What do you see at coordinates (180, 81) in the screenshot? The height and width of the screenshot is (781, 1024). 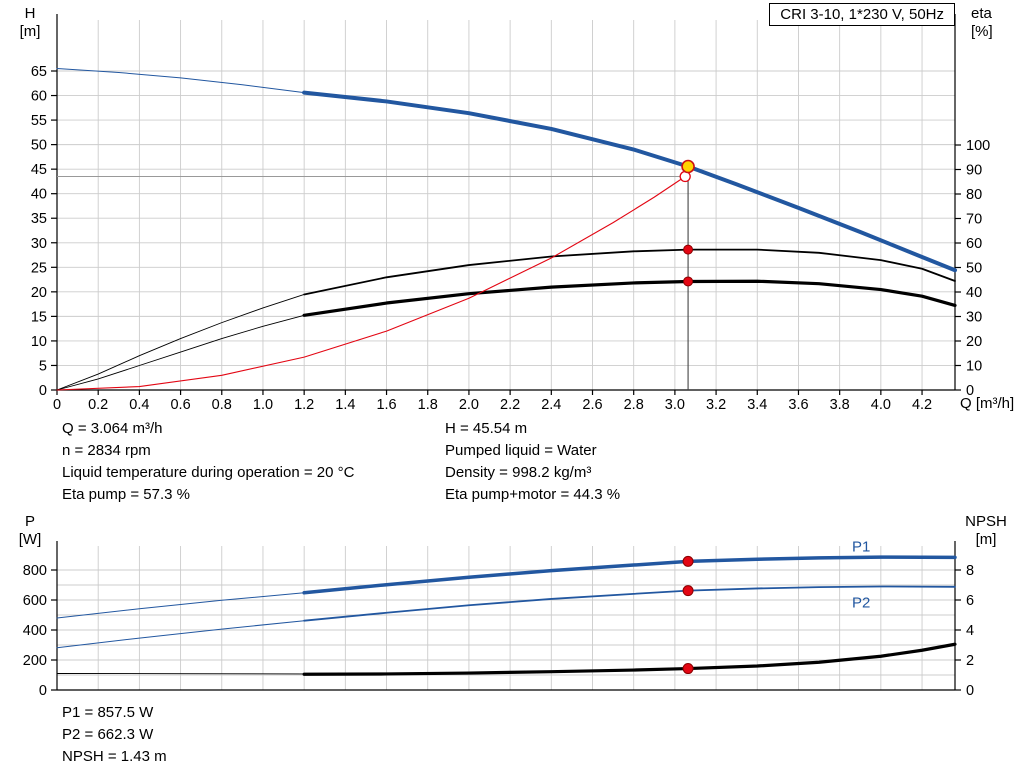 I see `qh-curve-lead` at bounding box center [180, 81].